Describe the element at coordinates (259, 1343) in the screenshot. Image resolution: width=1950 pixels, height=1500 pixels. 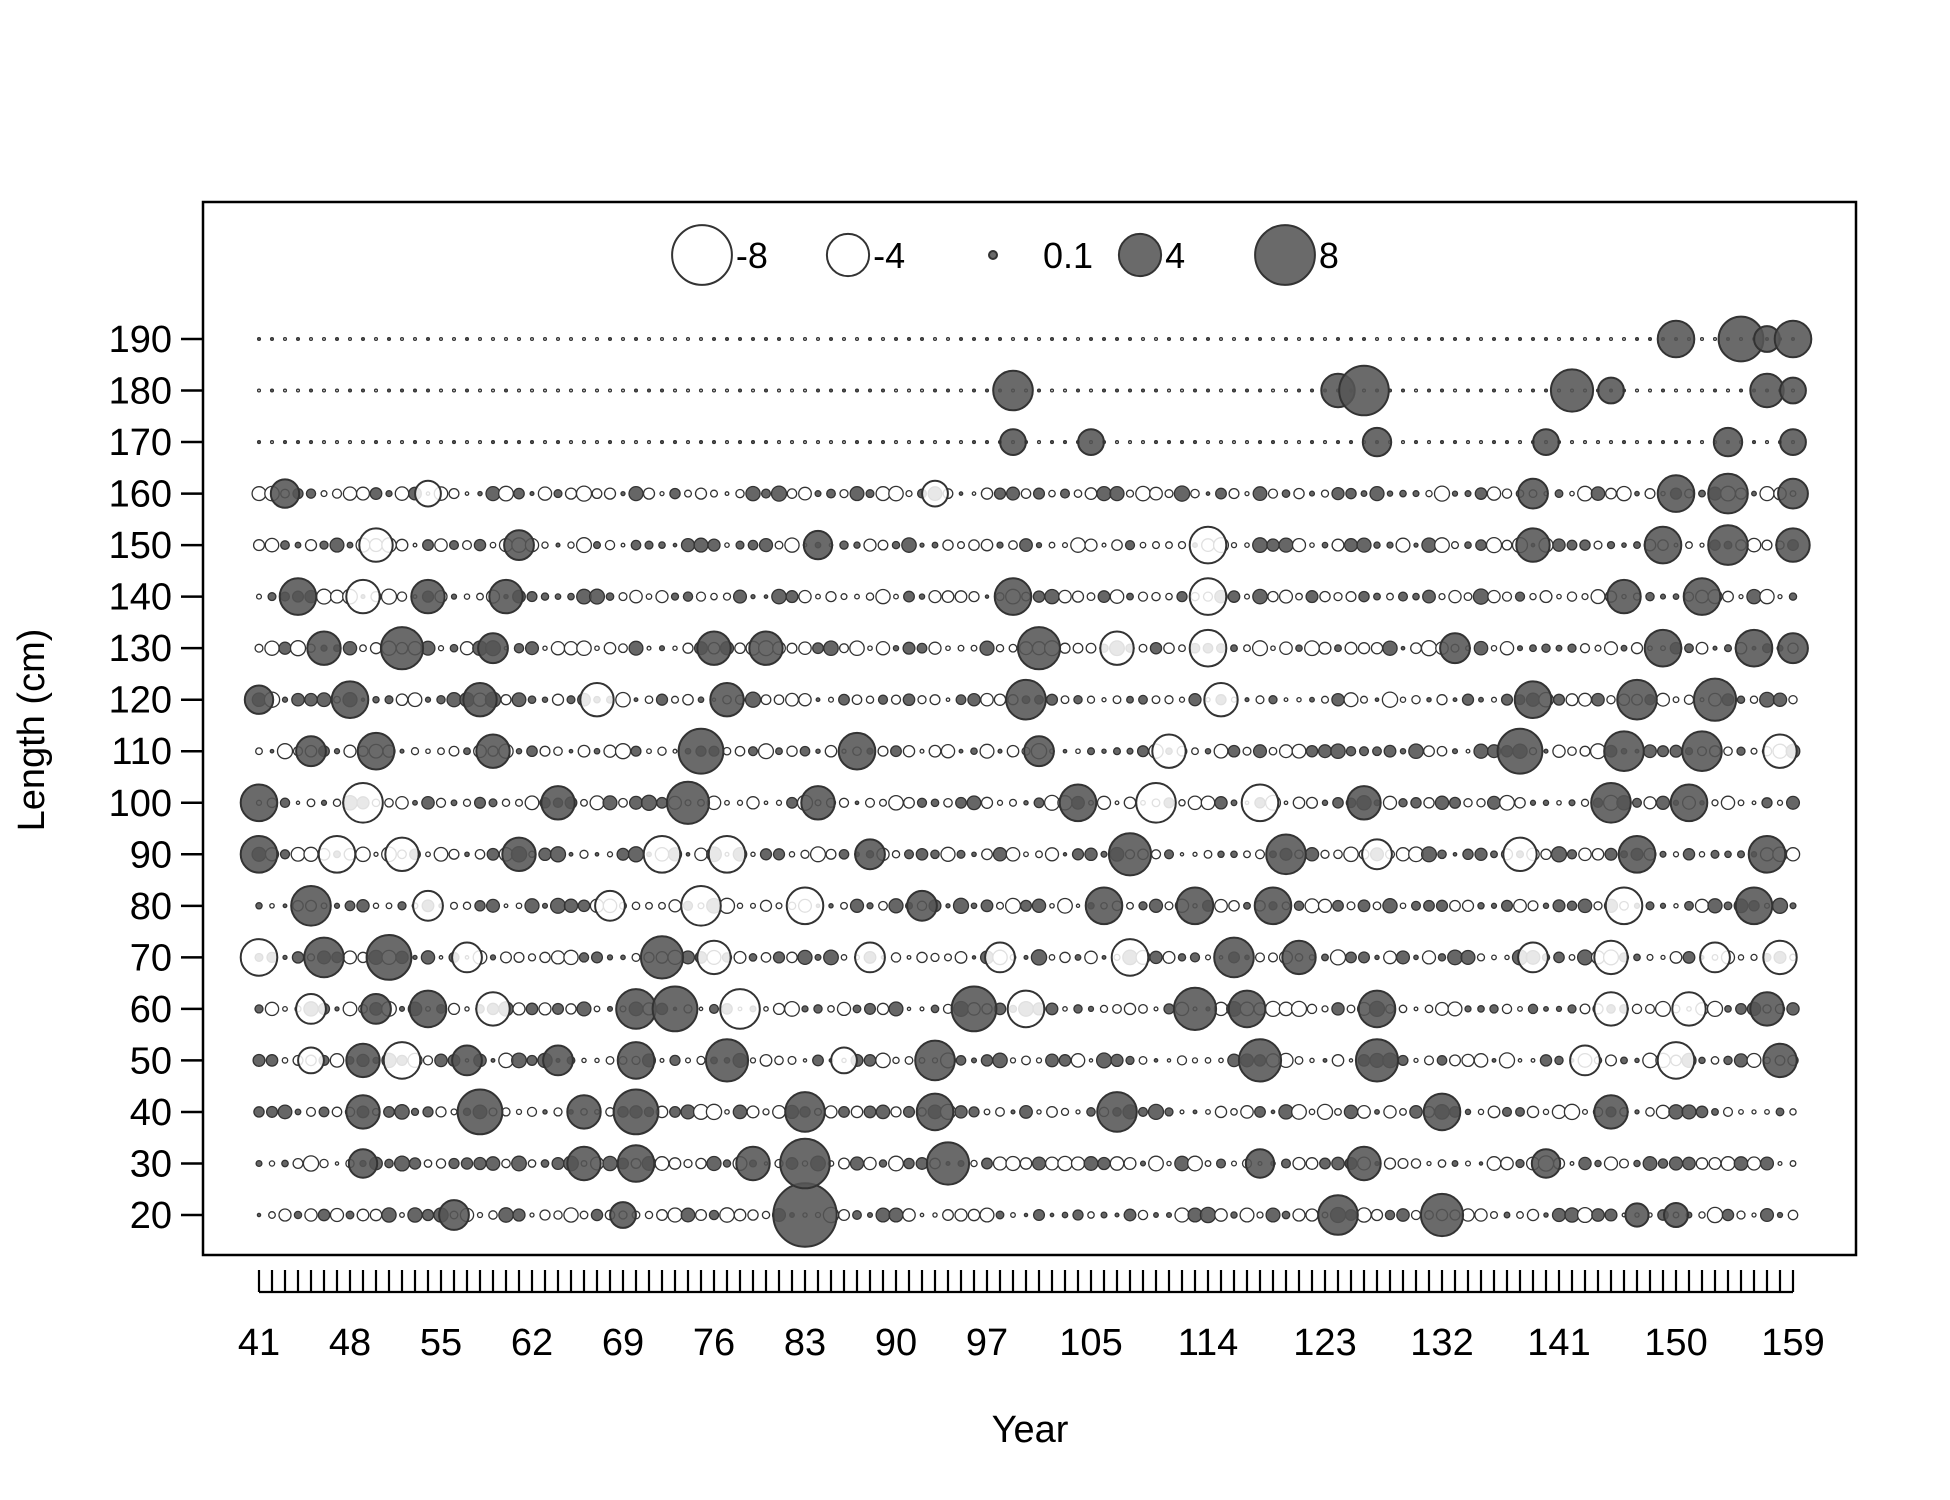
I see `x-tick-label: 41` at that location.